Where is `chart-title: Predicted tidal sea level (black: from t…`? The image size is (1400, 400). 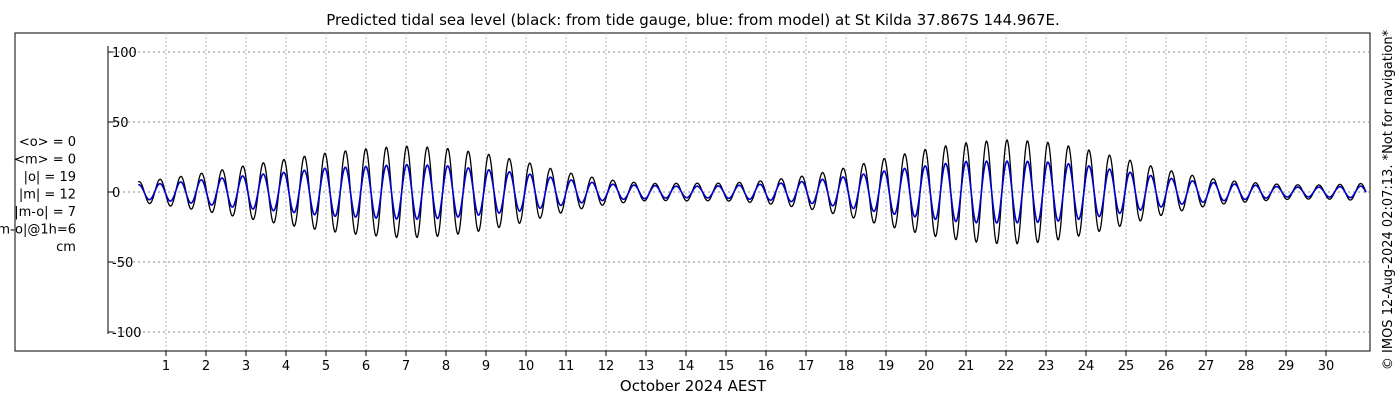
chart-title: Predicted tidal sea level (black: from t… is located at coordinates (693, 20).